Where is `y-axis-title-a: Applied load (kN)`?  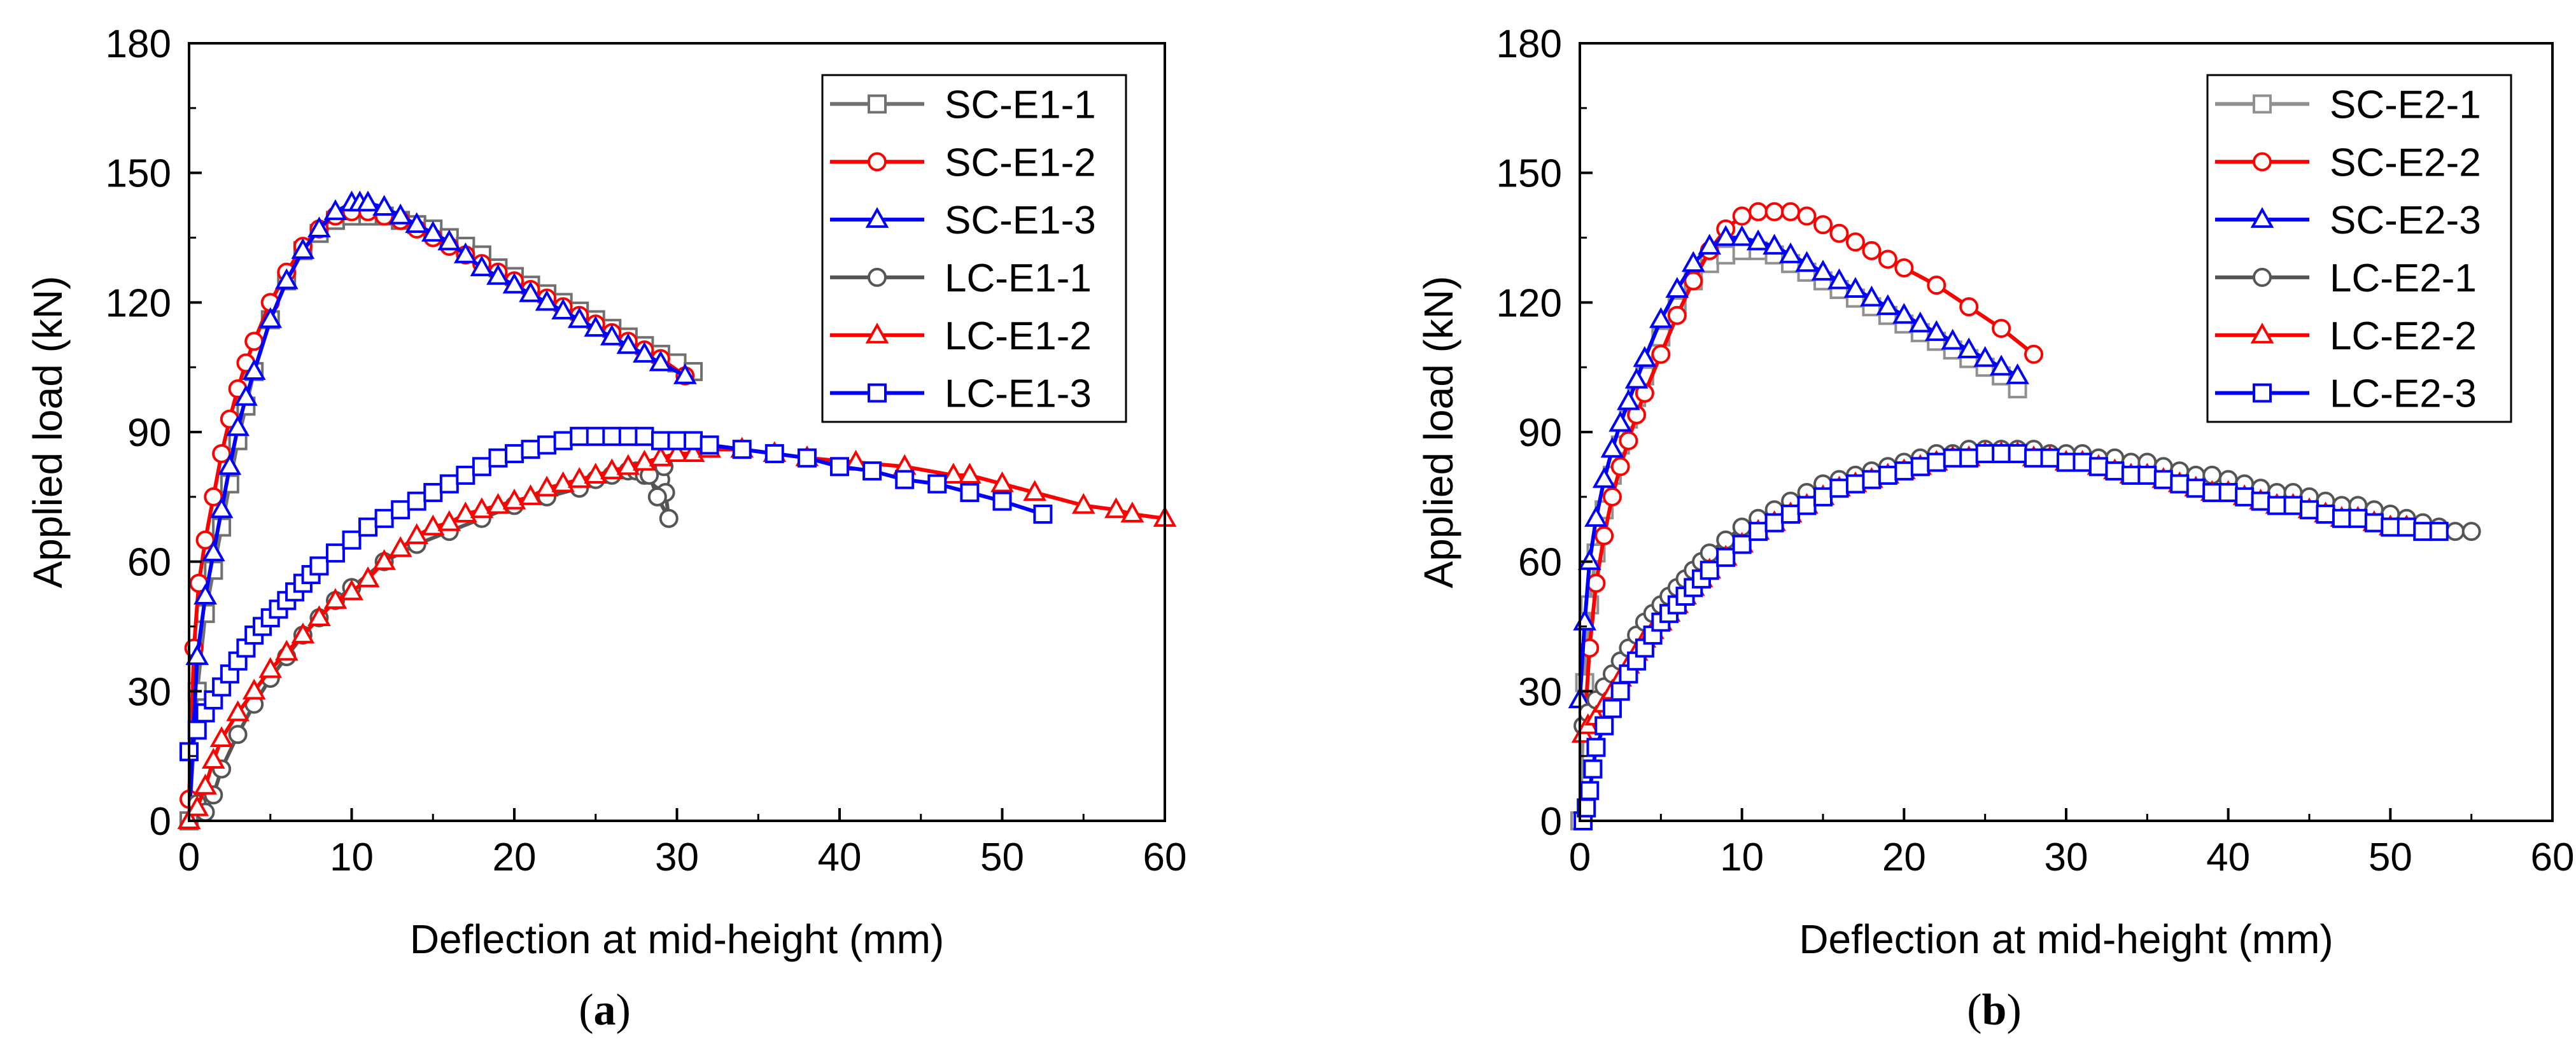 y-axis-title-a: Applied load (kN) is located at coordinates (48, 433).